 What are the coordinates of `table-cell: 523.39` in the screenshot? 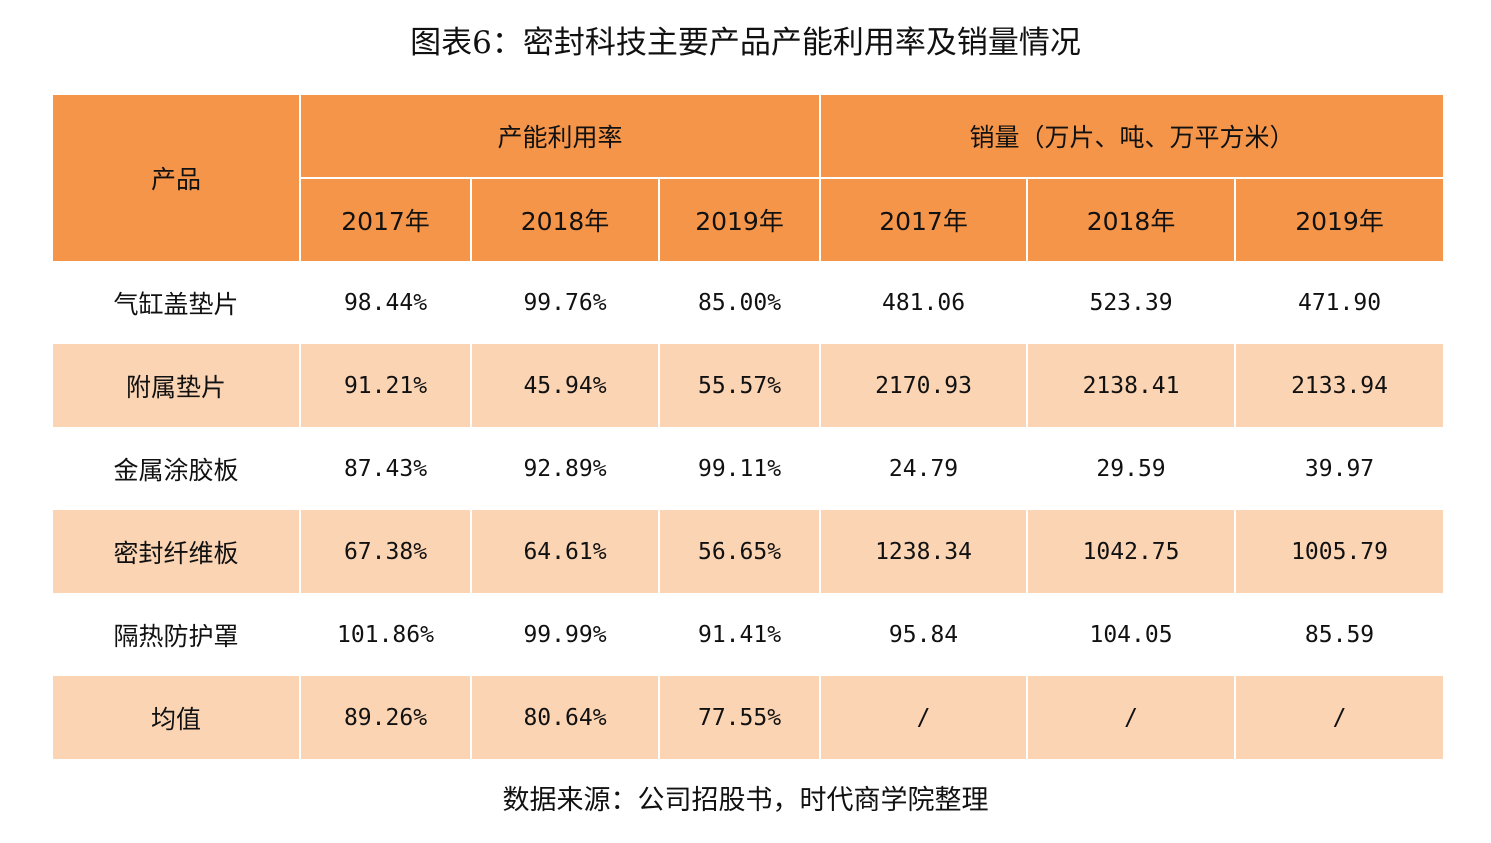 It's located at (1131, 302).